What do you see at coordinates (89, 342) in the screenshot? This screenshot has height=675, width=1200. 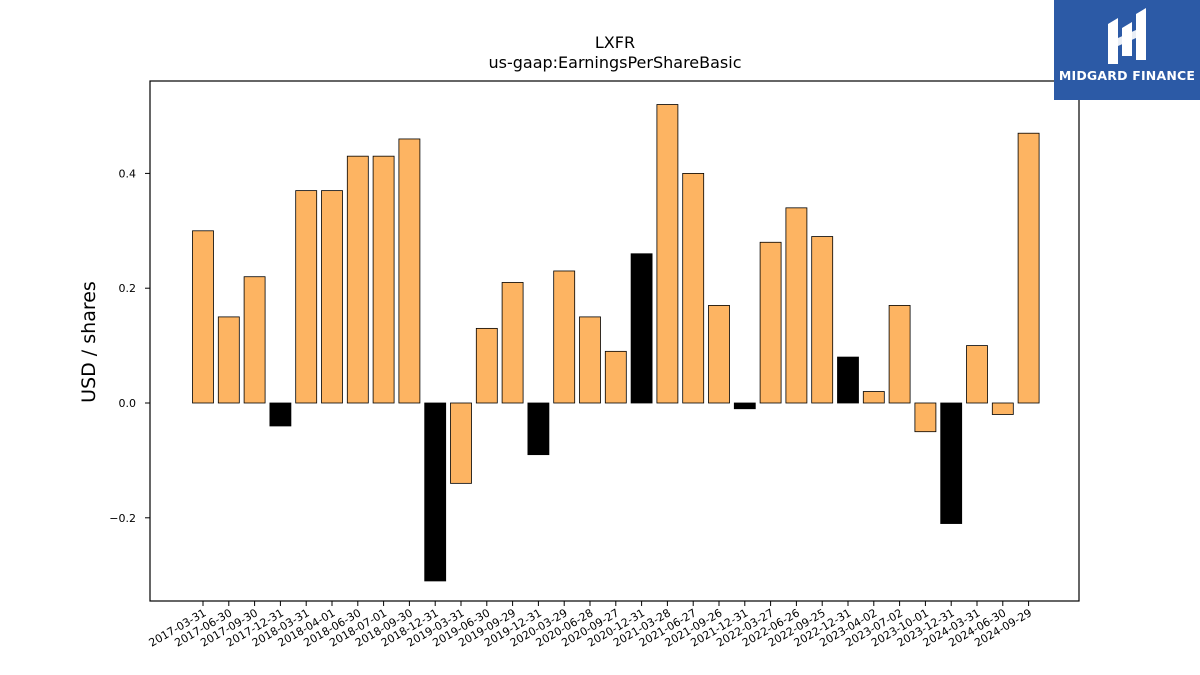 I see `y-axis-label: USD / shares` at bounding box center [89, 342].